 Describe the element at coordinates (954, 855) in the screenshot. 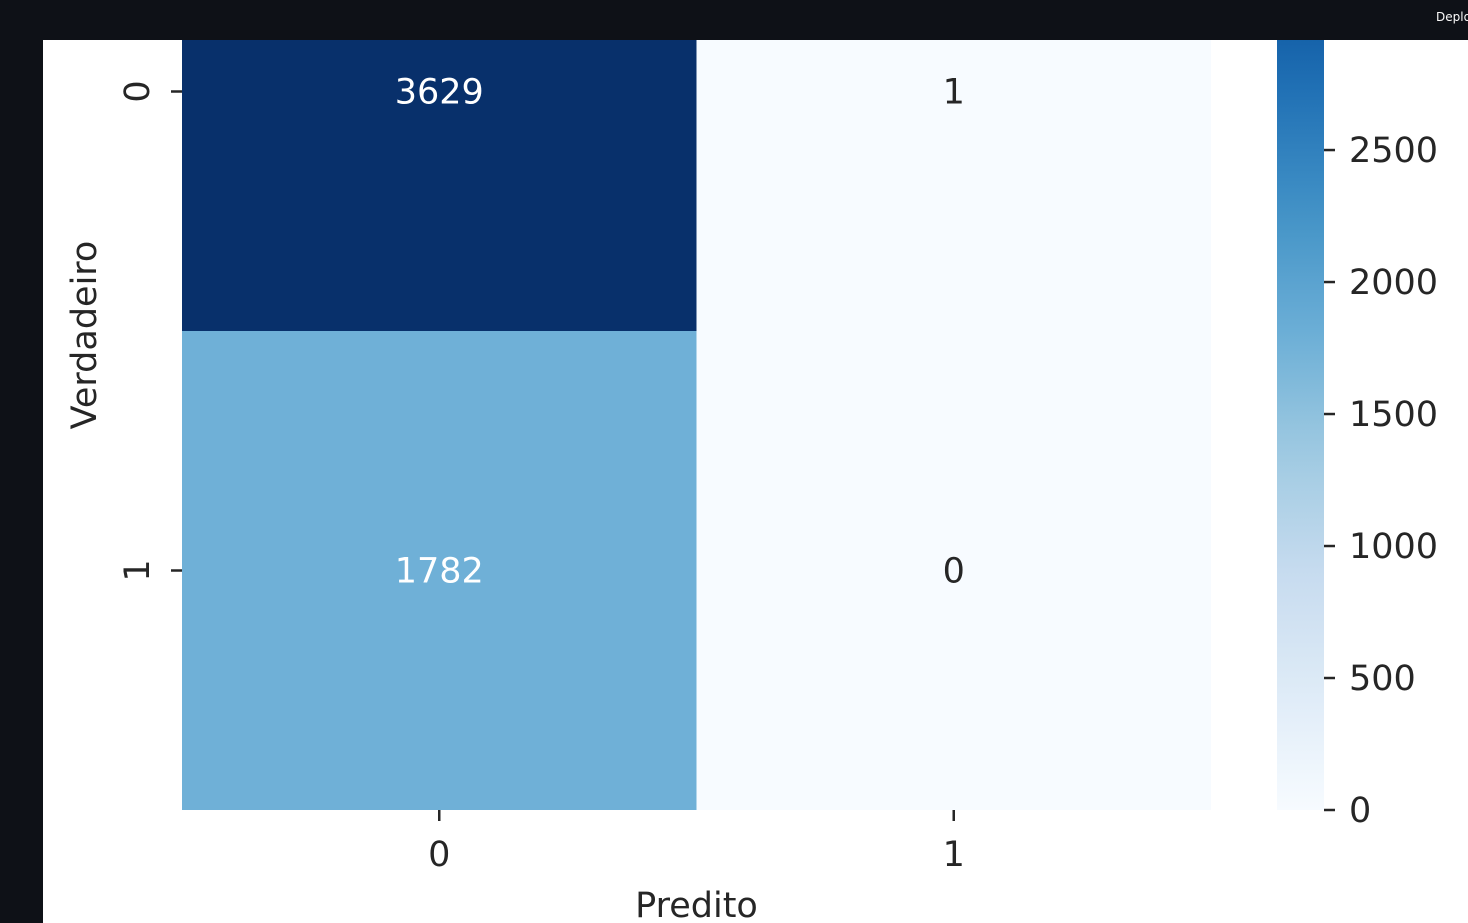

I see `x-tick-label-1: 1` at that location.